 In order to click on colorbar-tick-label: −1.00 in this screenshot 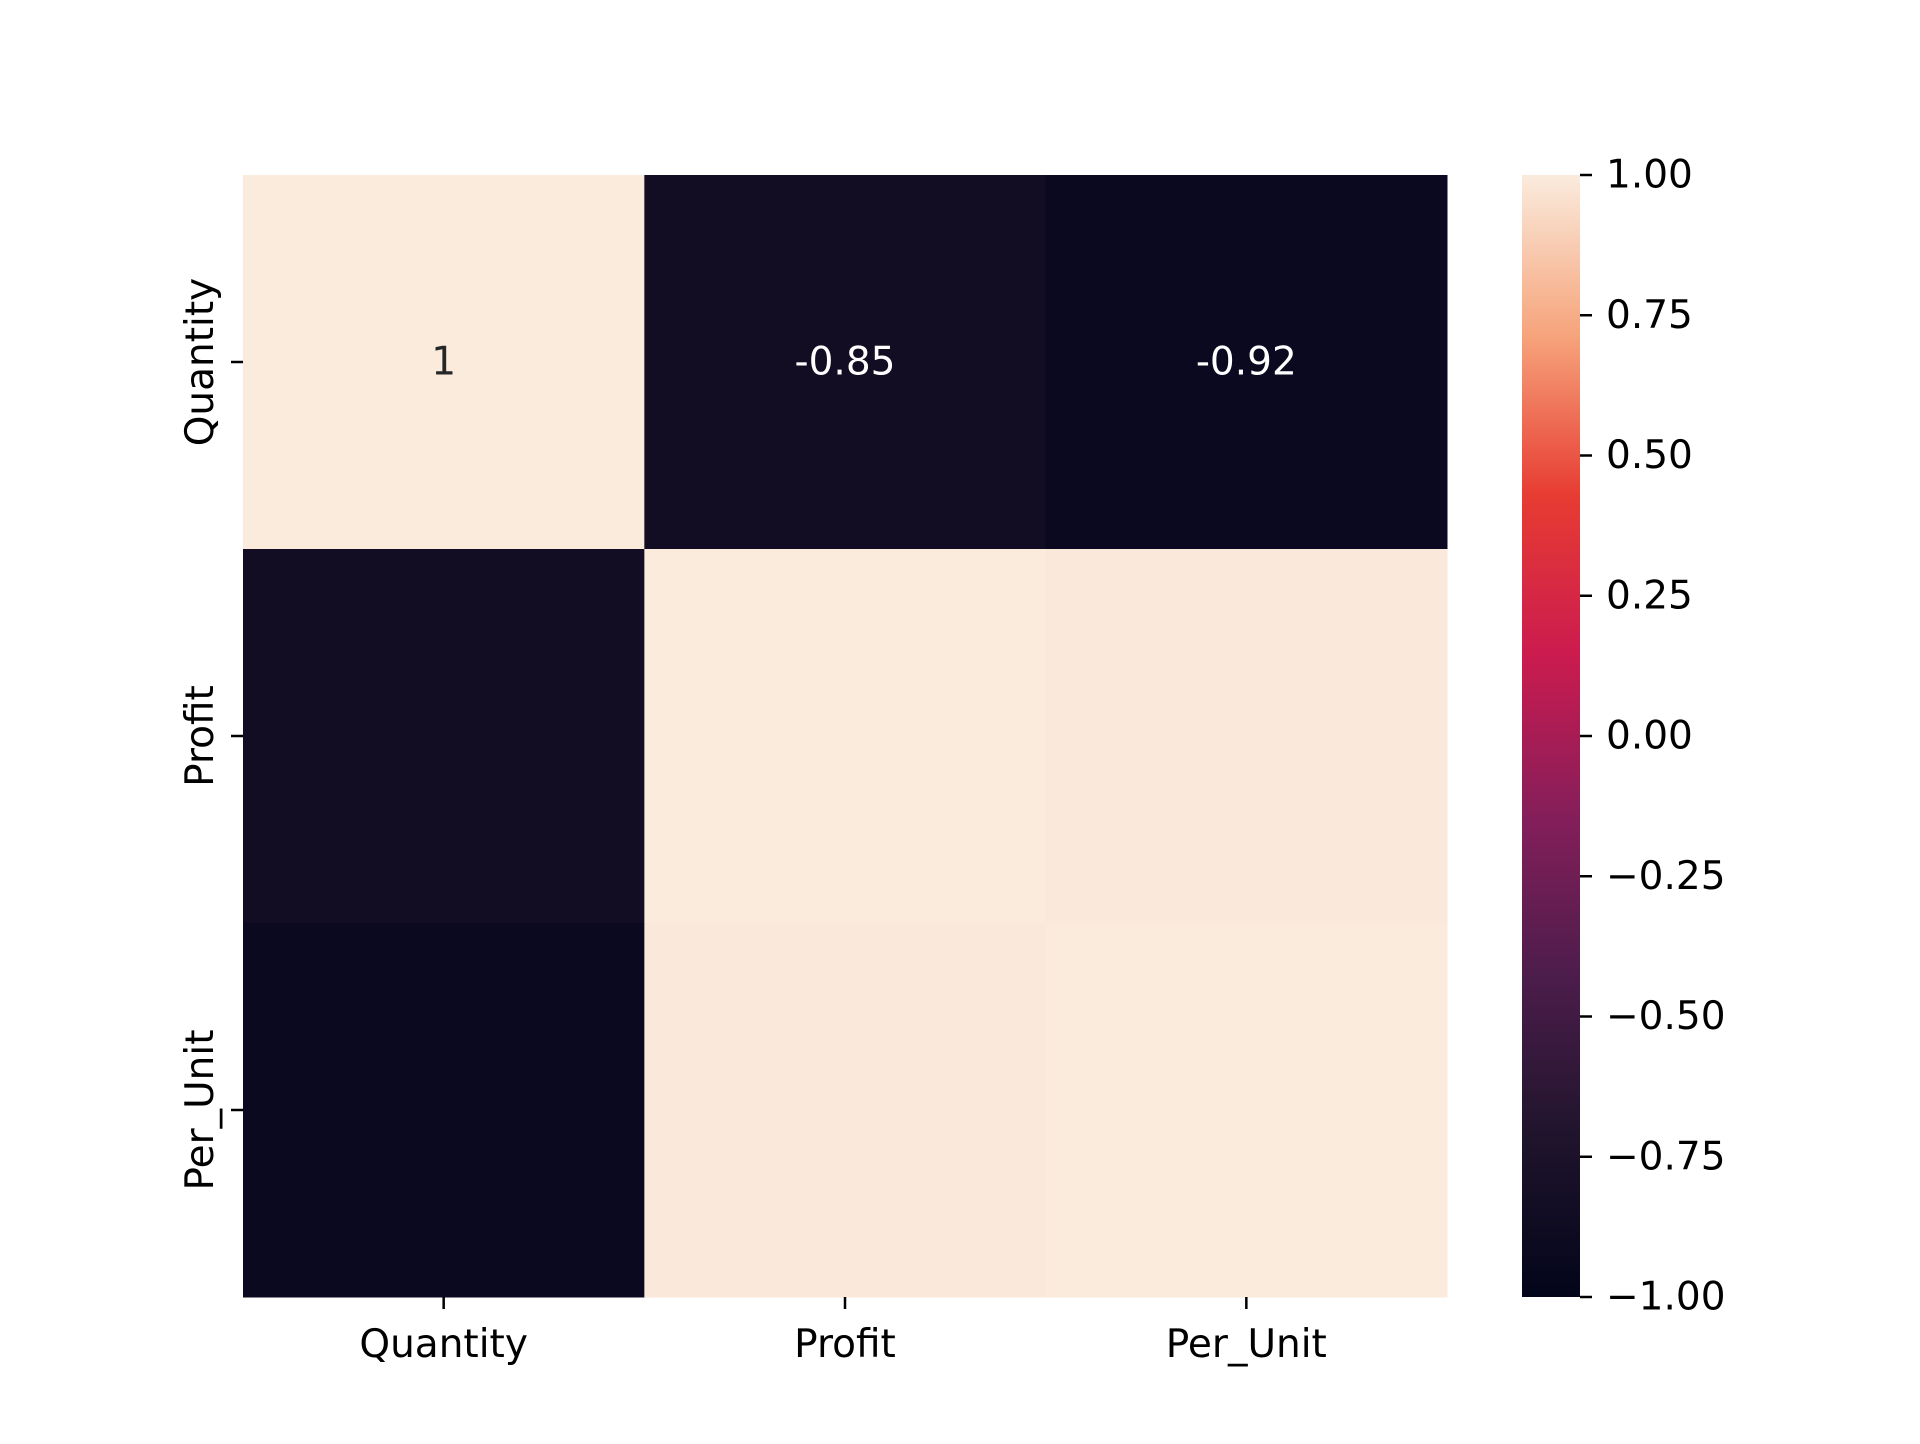, I will do `click(1666, 1297)`.